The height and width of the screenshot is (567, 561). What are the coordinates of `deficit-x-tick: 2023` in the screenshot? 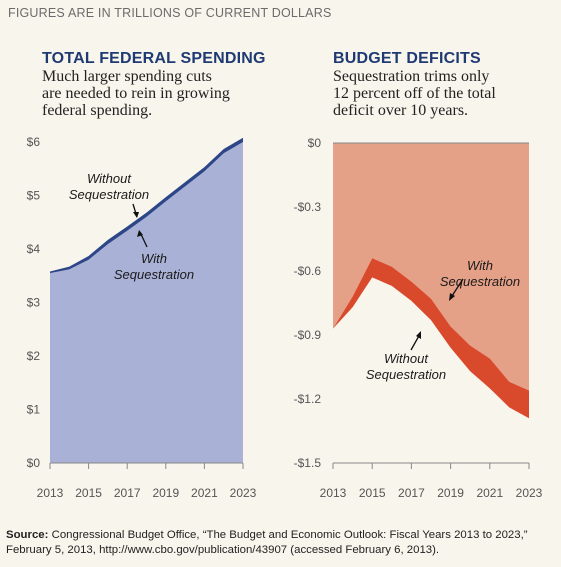 It's located at (529, 493).